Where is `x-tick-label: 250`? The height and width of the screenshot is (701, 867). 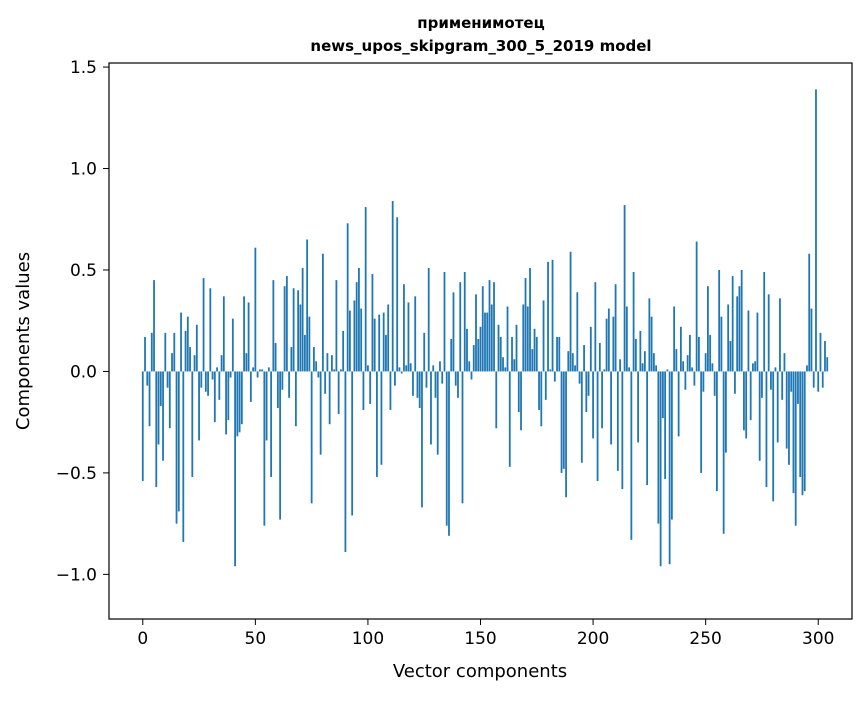
x-tick-label: 250 is located at coordinates (705, 639).